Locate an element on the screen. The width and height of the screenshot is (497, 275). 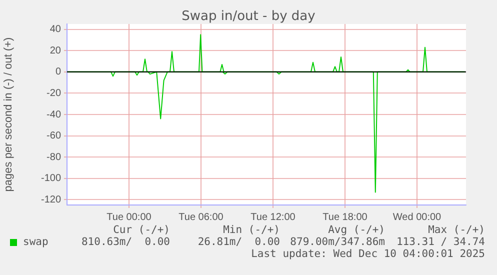
x-tick-label: Tue 00:00 is located at coordinates (129, 217).